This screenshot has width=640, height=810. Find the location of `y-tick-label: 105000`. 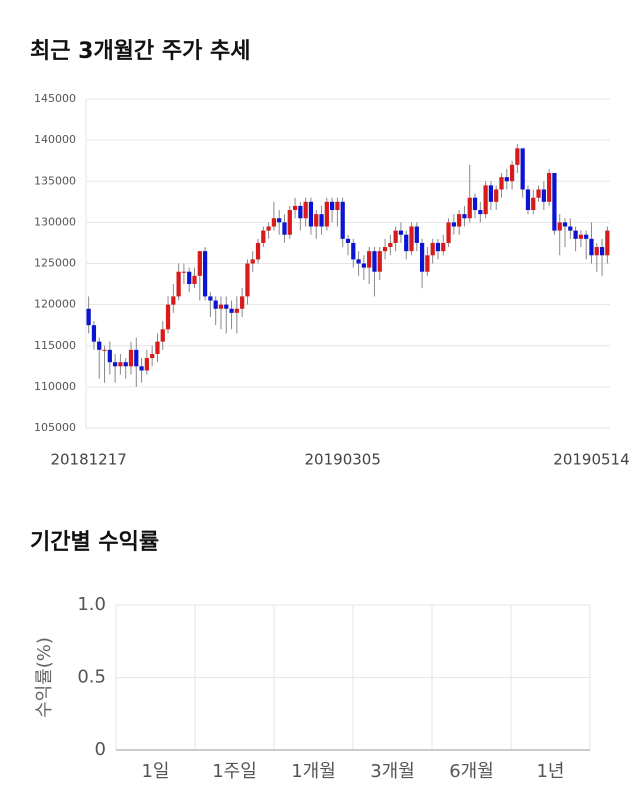

y-tick-label: 105000 is located at coordinates (55, 427).